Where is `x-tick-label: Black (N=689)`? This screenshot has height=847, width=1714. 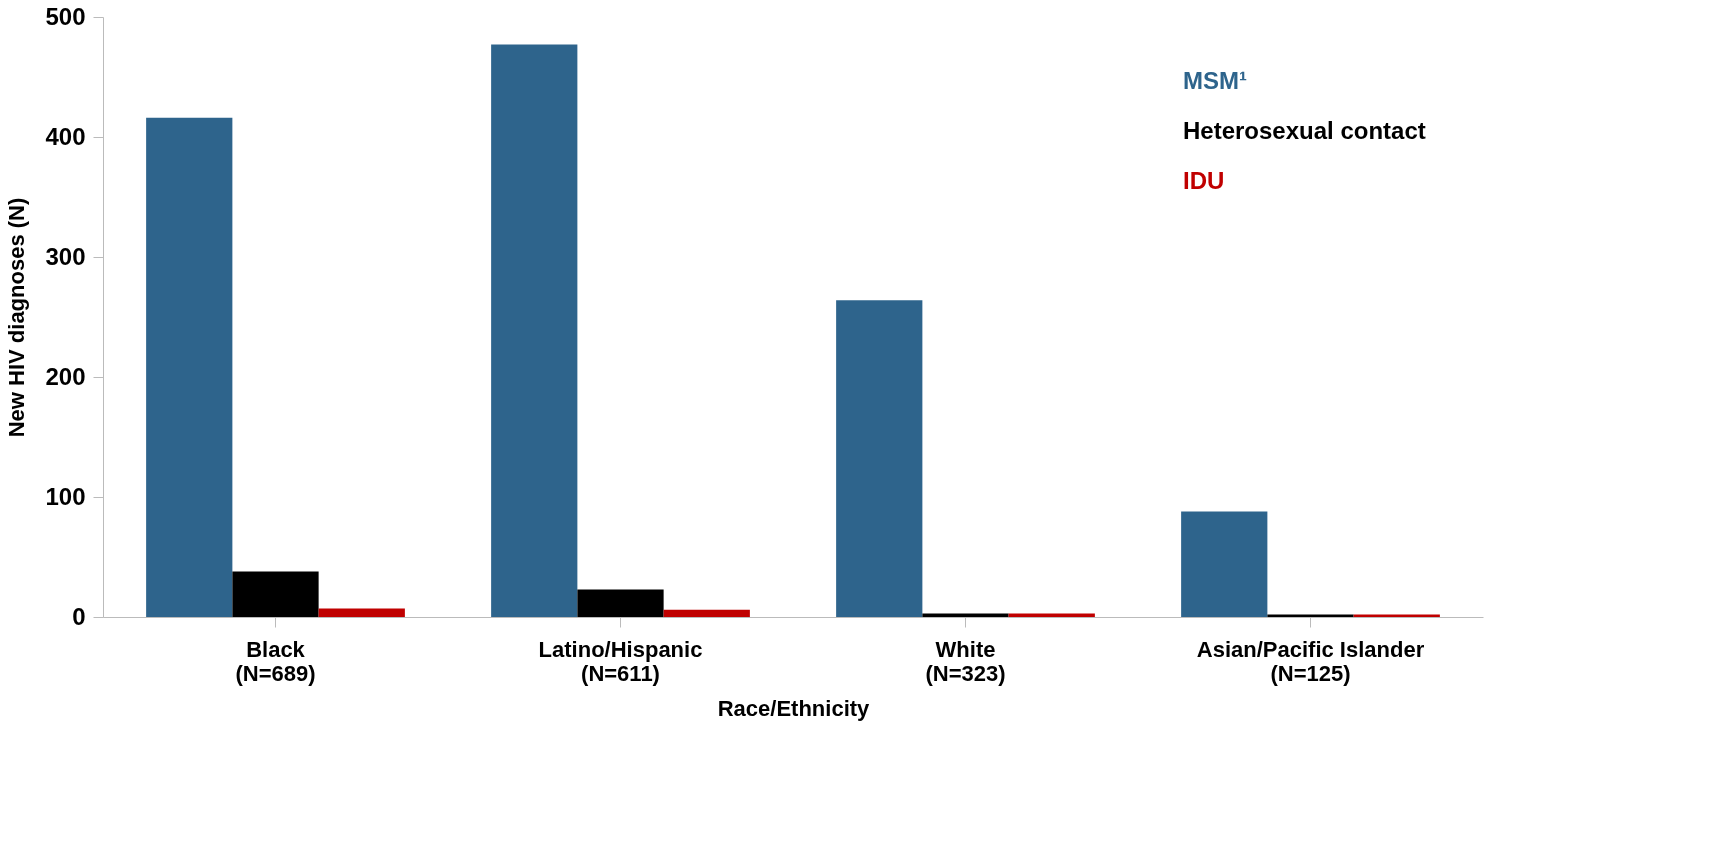 x-tick-label: Black (N=689) is located at coordinates (275, 661).